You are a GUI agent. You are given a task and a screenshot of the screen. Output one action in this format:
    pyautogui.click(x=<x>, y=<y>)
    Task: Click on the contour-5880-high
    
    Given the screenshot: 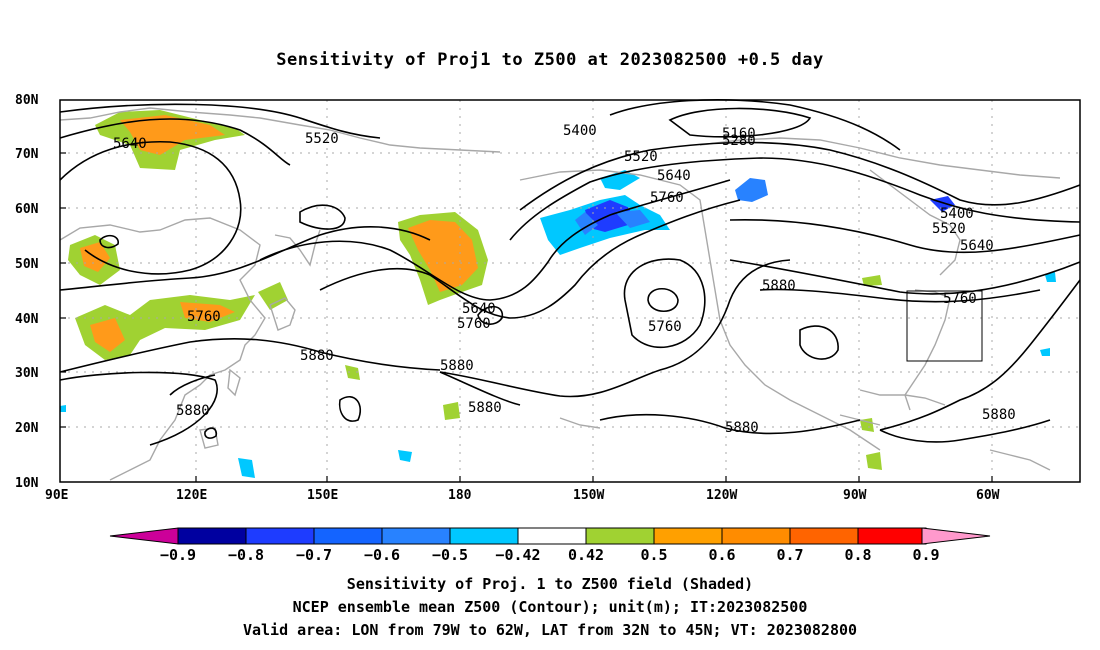 What is the action you would take?
    pyautogui.click(x=663, y=300)
    